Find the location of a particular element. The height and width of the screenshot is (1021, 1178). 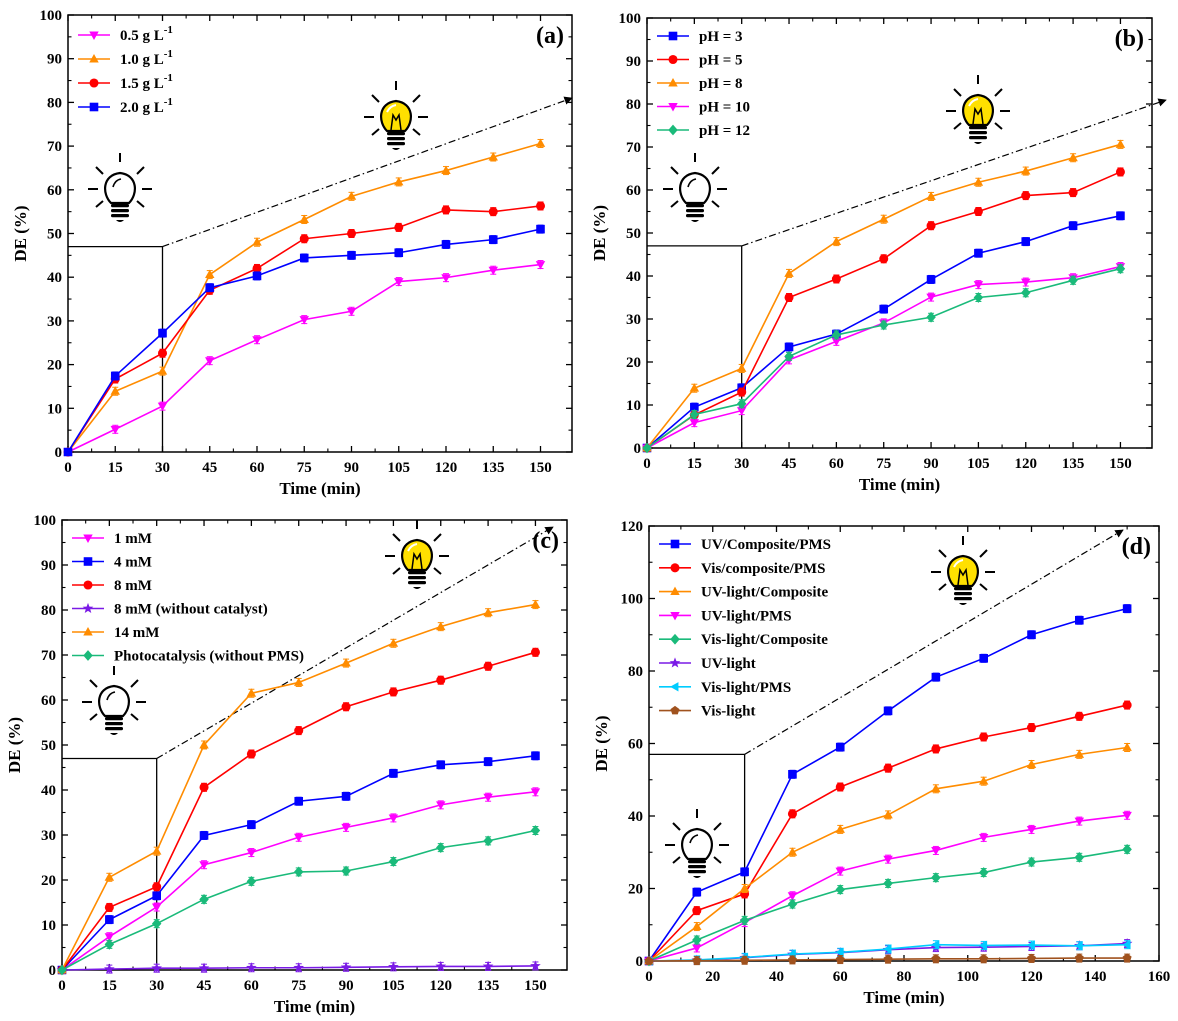

series-8-mm-without-catalyst is located at coordinates (298, 967).